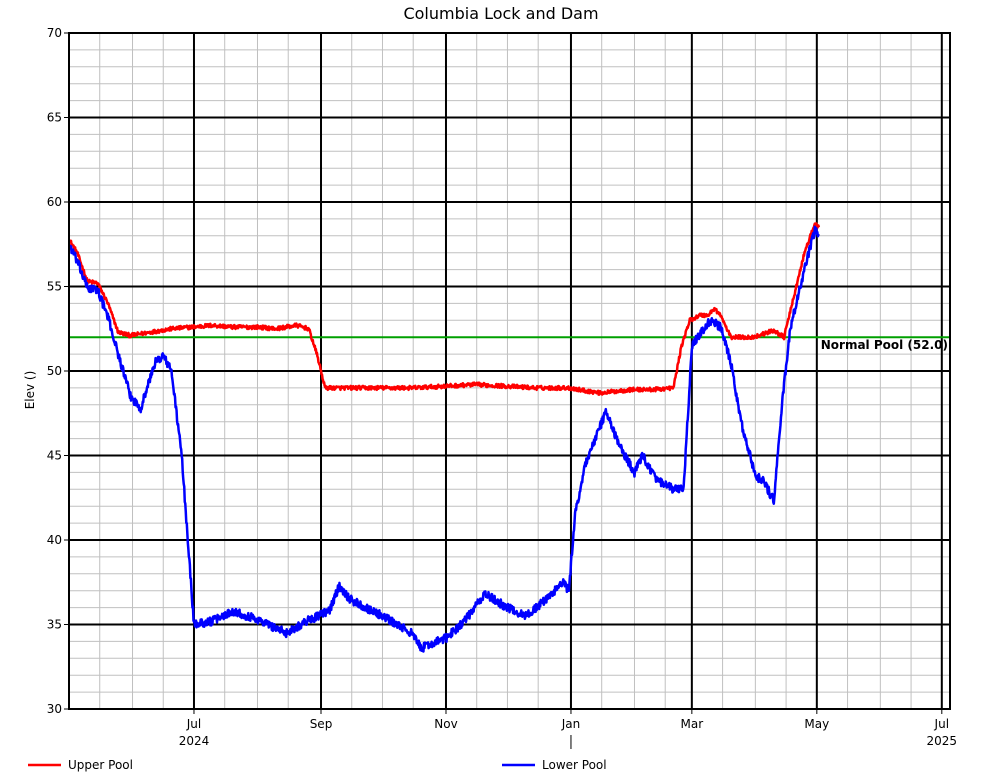  Describe the element at coordinates (54, 456) in the screenshot. I see `y-tick-label: 45` at that location.